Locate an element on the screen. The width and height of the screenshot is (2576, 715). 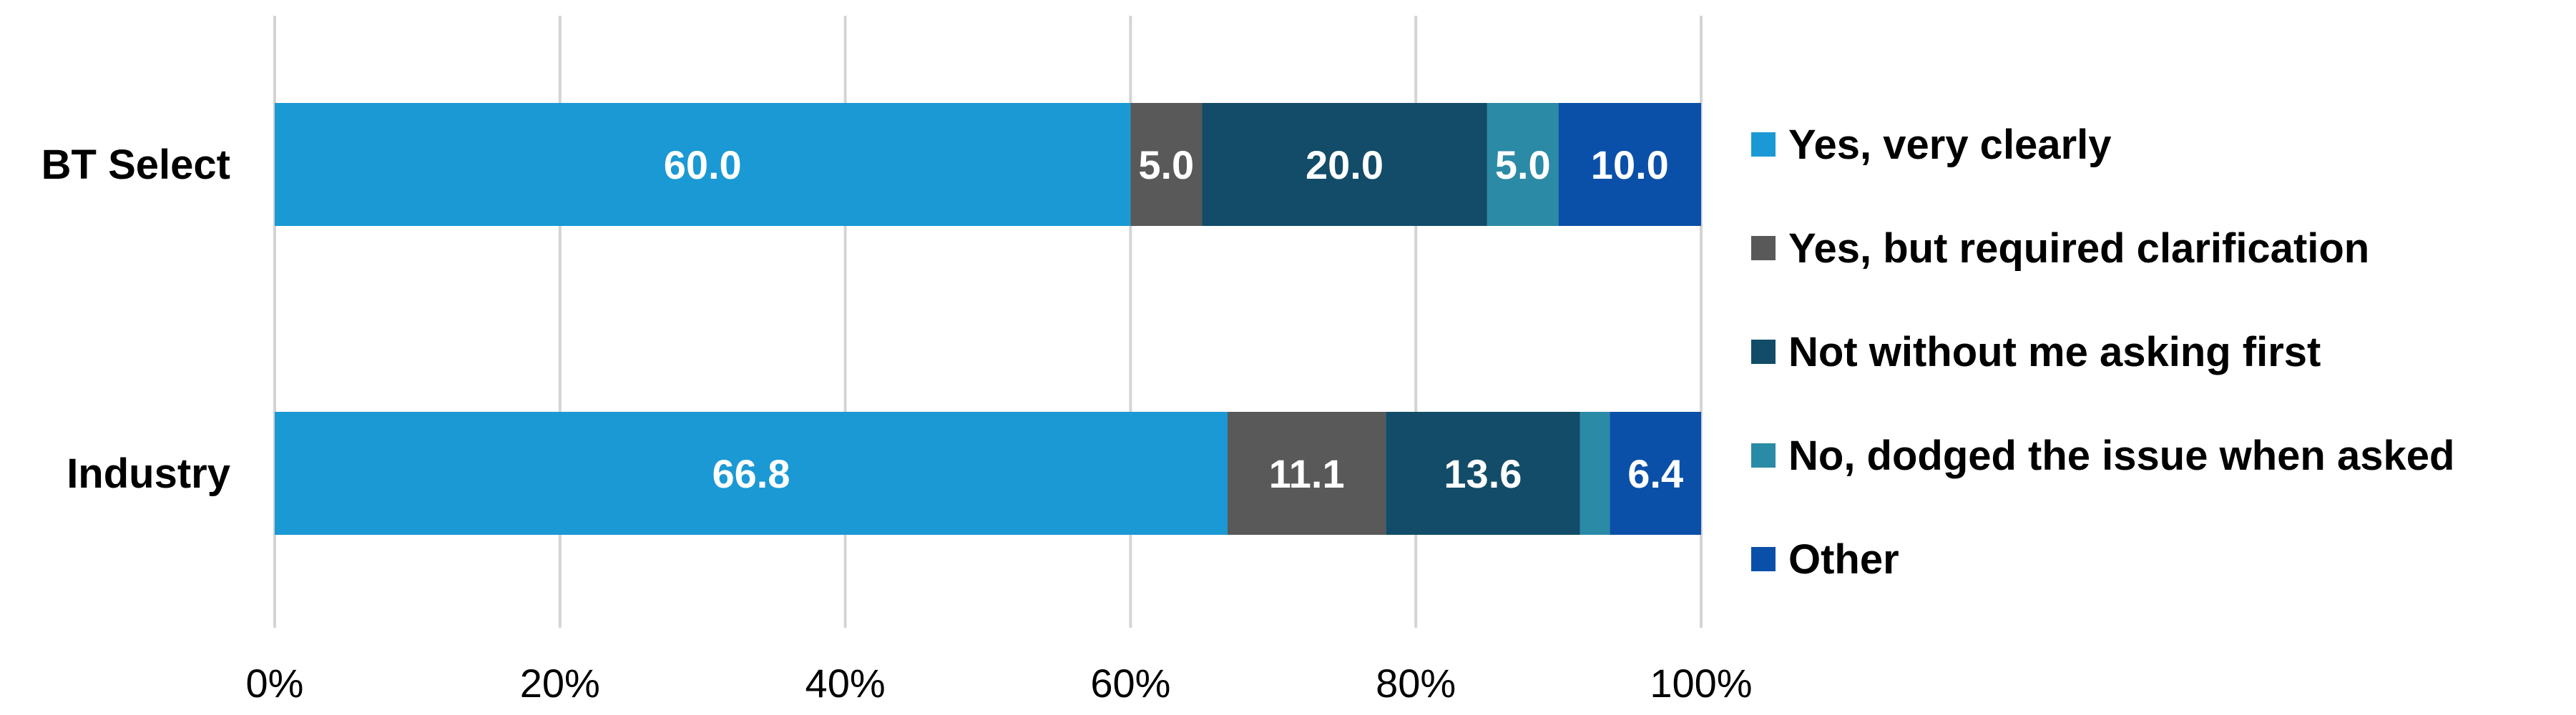
data-label: 11.1 is located at coordinates (1307, 473).